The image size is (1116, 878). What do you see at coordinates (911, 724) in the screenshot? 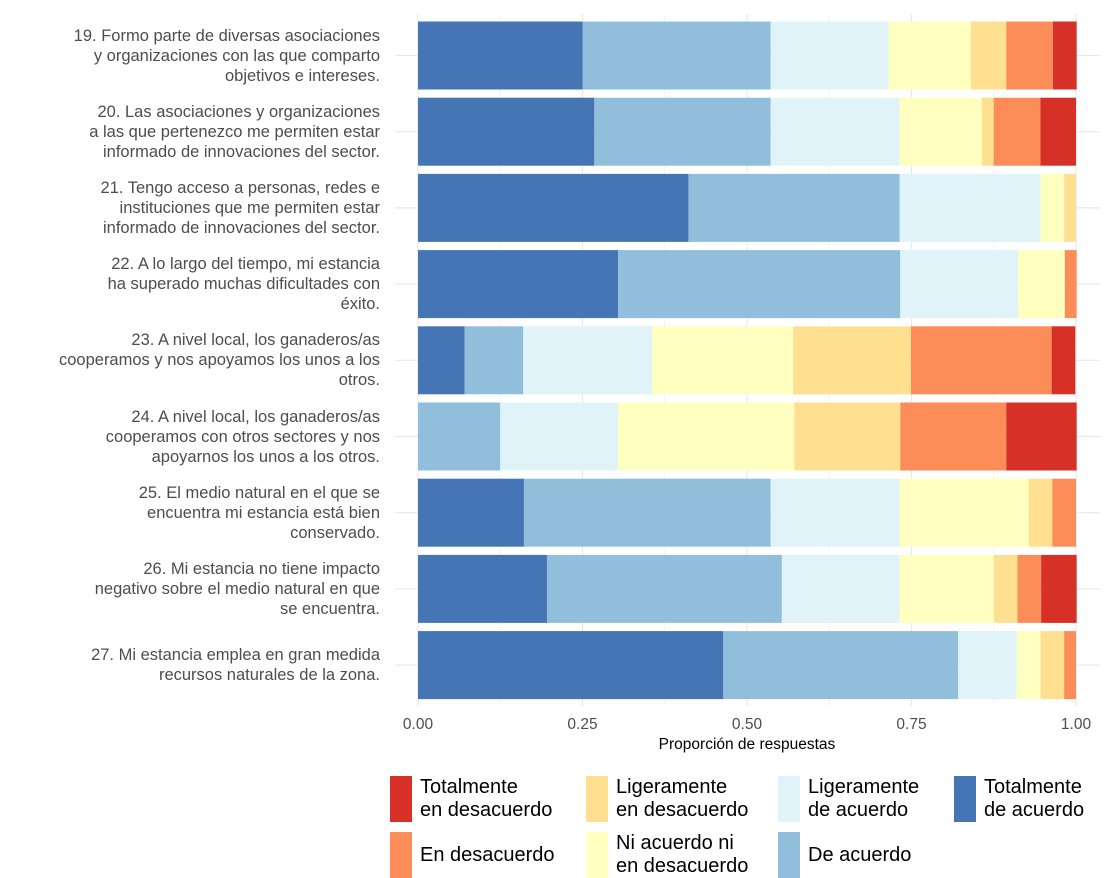
I see `x-tick-label: 0.75` at bounding box center [911, 724].